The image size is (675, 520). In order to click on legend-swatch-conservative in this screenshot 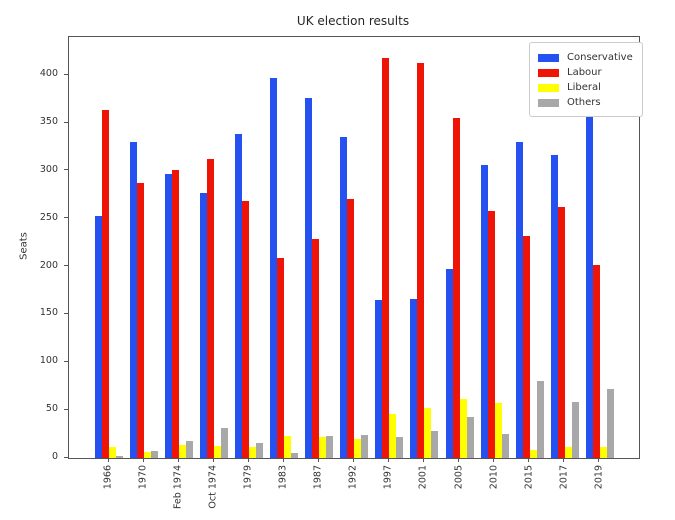, I will do `click(548, 57)`.